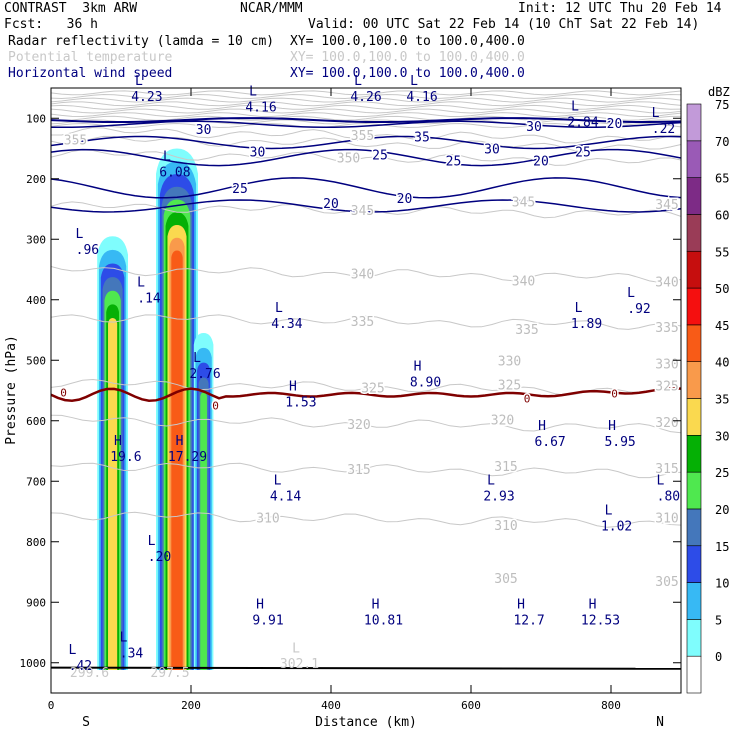  What do you see at coordinates (722, 215) in the screenshot?
I see `colorbar-label: 60` at bounding box center [722, 215].